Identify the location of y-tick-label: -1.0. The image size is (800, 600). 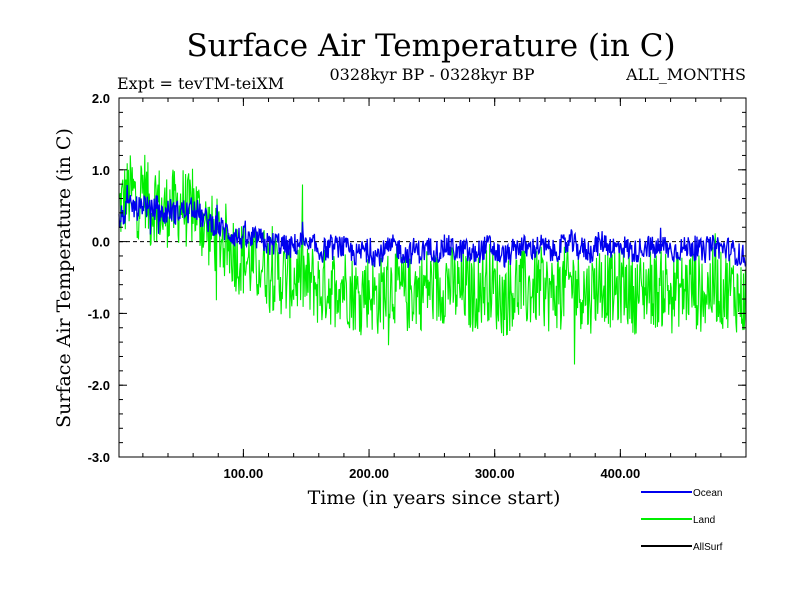
(99, 313).